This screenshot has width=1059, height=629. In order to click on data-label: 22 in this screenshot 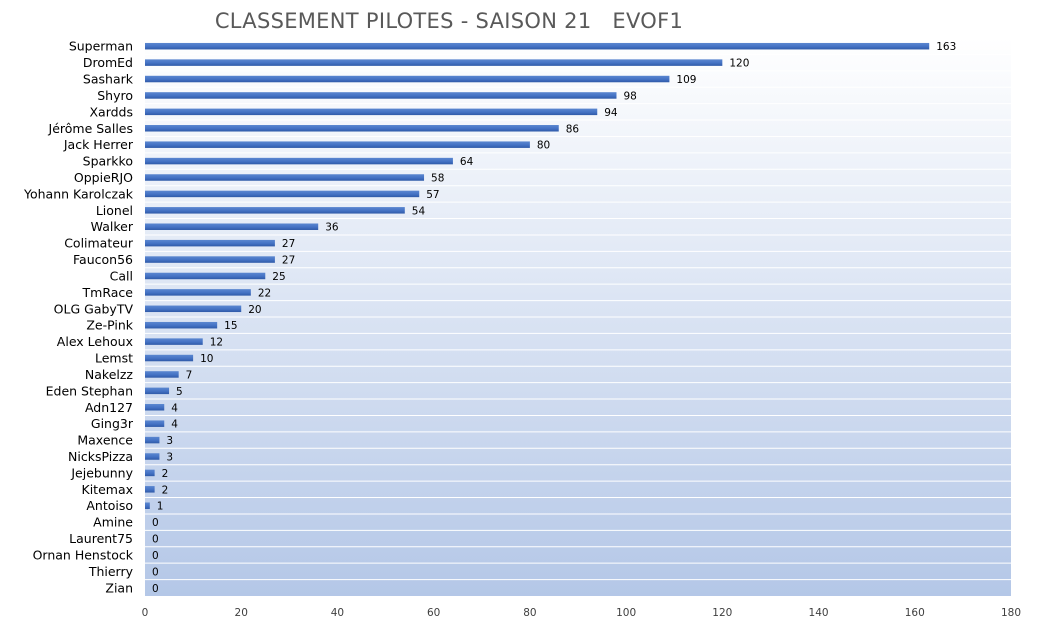, I will do `click(264, 293)`.